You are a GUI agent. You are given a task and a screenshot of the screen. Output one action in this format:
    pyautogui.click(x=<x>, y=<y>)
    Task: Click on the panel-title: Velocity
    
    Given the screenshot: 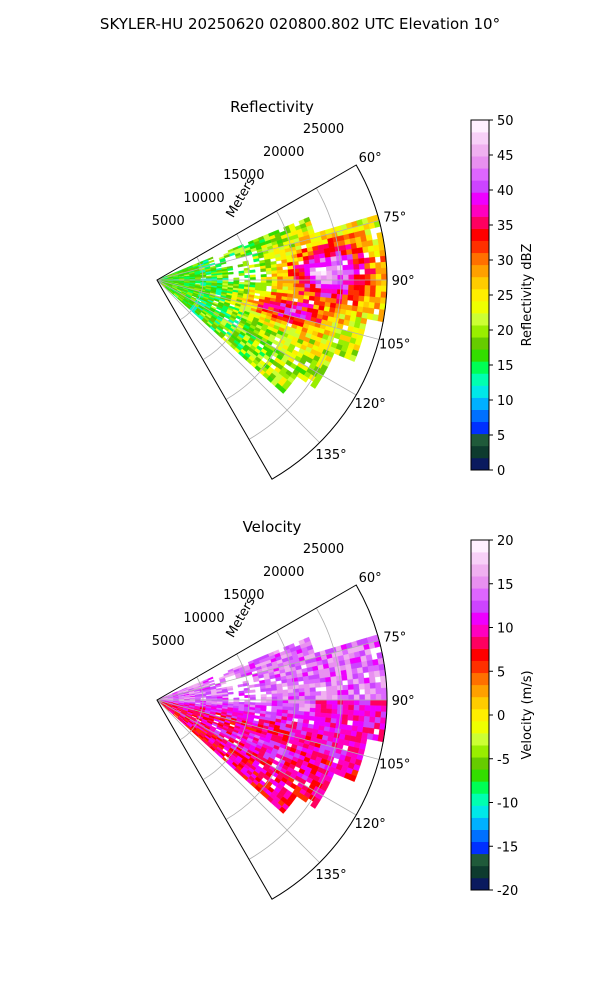 What is the action you would take?
    pyautogui.click(x=272, y=527)
    